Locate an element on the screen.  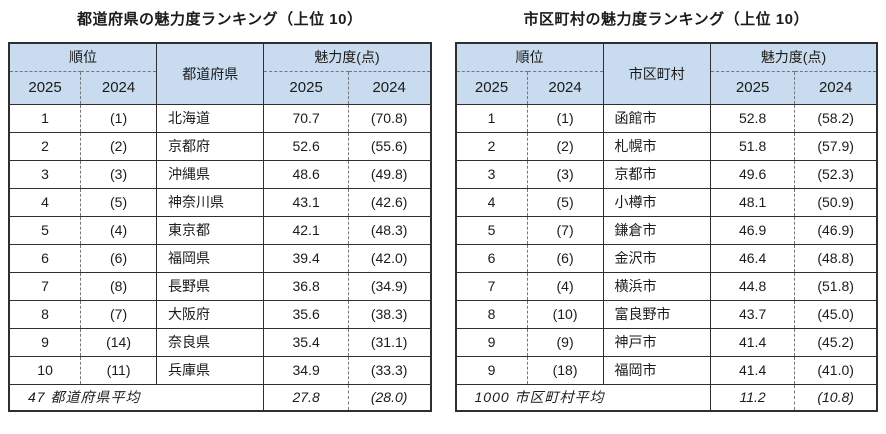
rank-2024-cell: (14) is located at coordinates (118, 341).